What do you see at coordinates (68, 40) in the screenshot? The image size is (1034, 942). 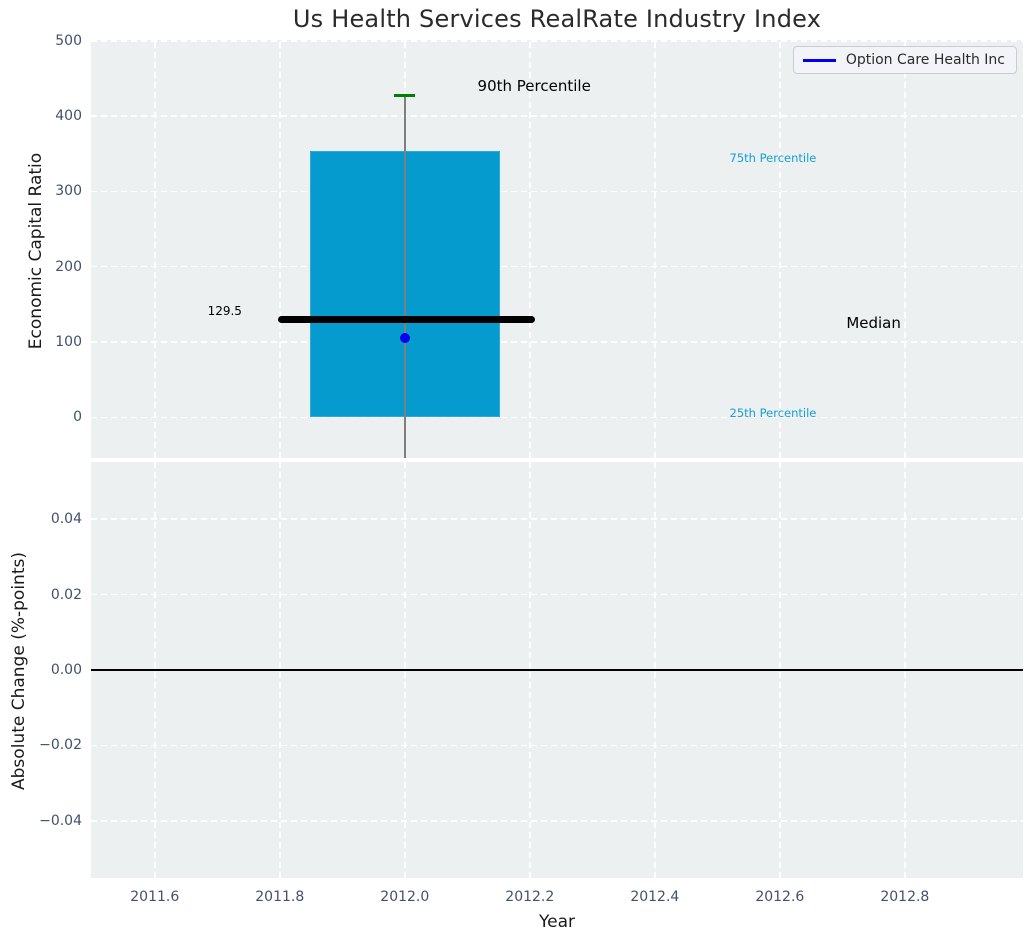 I see `y-tick-label: 500` at bounding box center [68, 40].